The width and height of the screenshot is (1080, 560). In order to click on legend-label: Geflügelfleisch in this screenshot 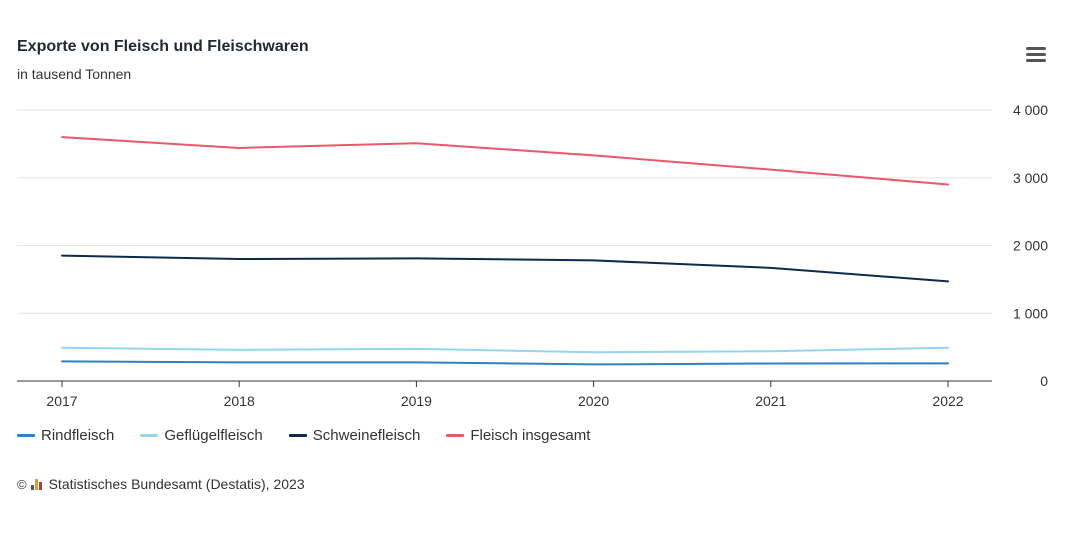, I will do `click(213, 435)`.